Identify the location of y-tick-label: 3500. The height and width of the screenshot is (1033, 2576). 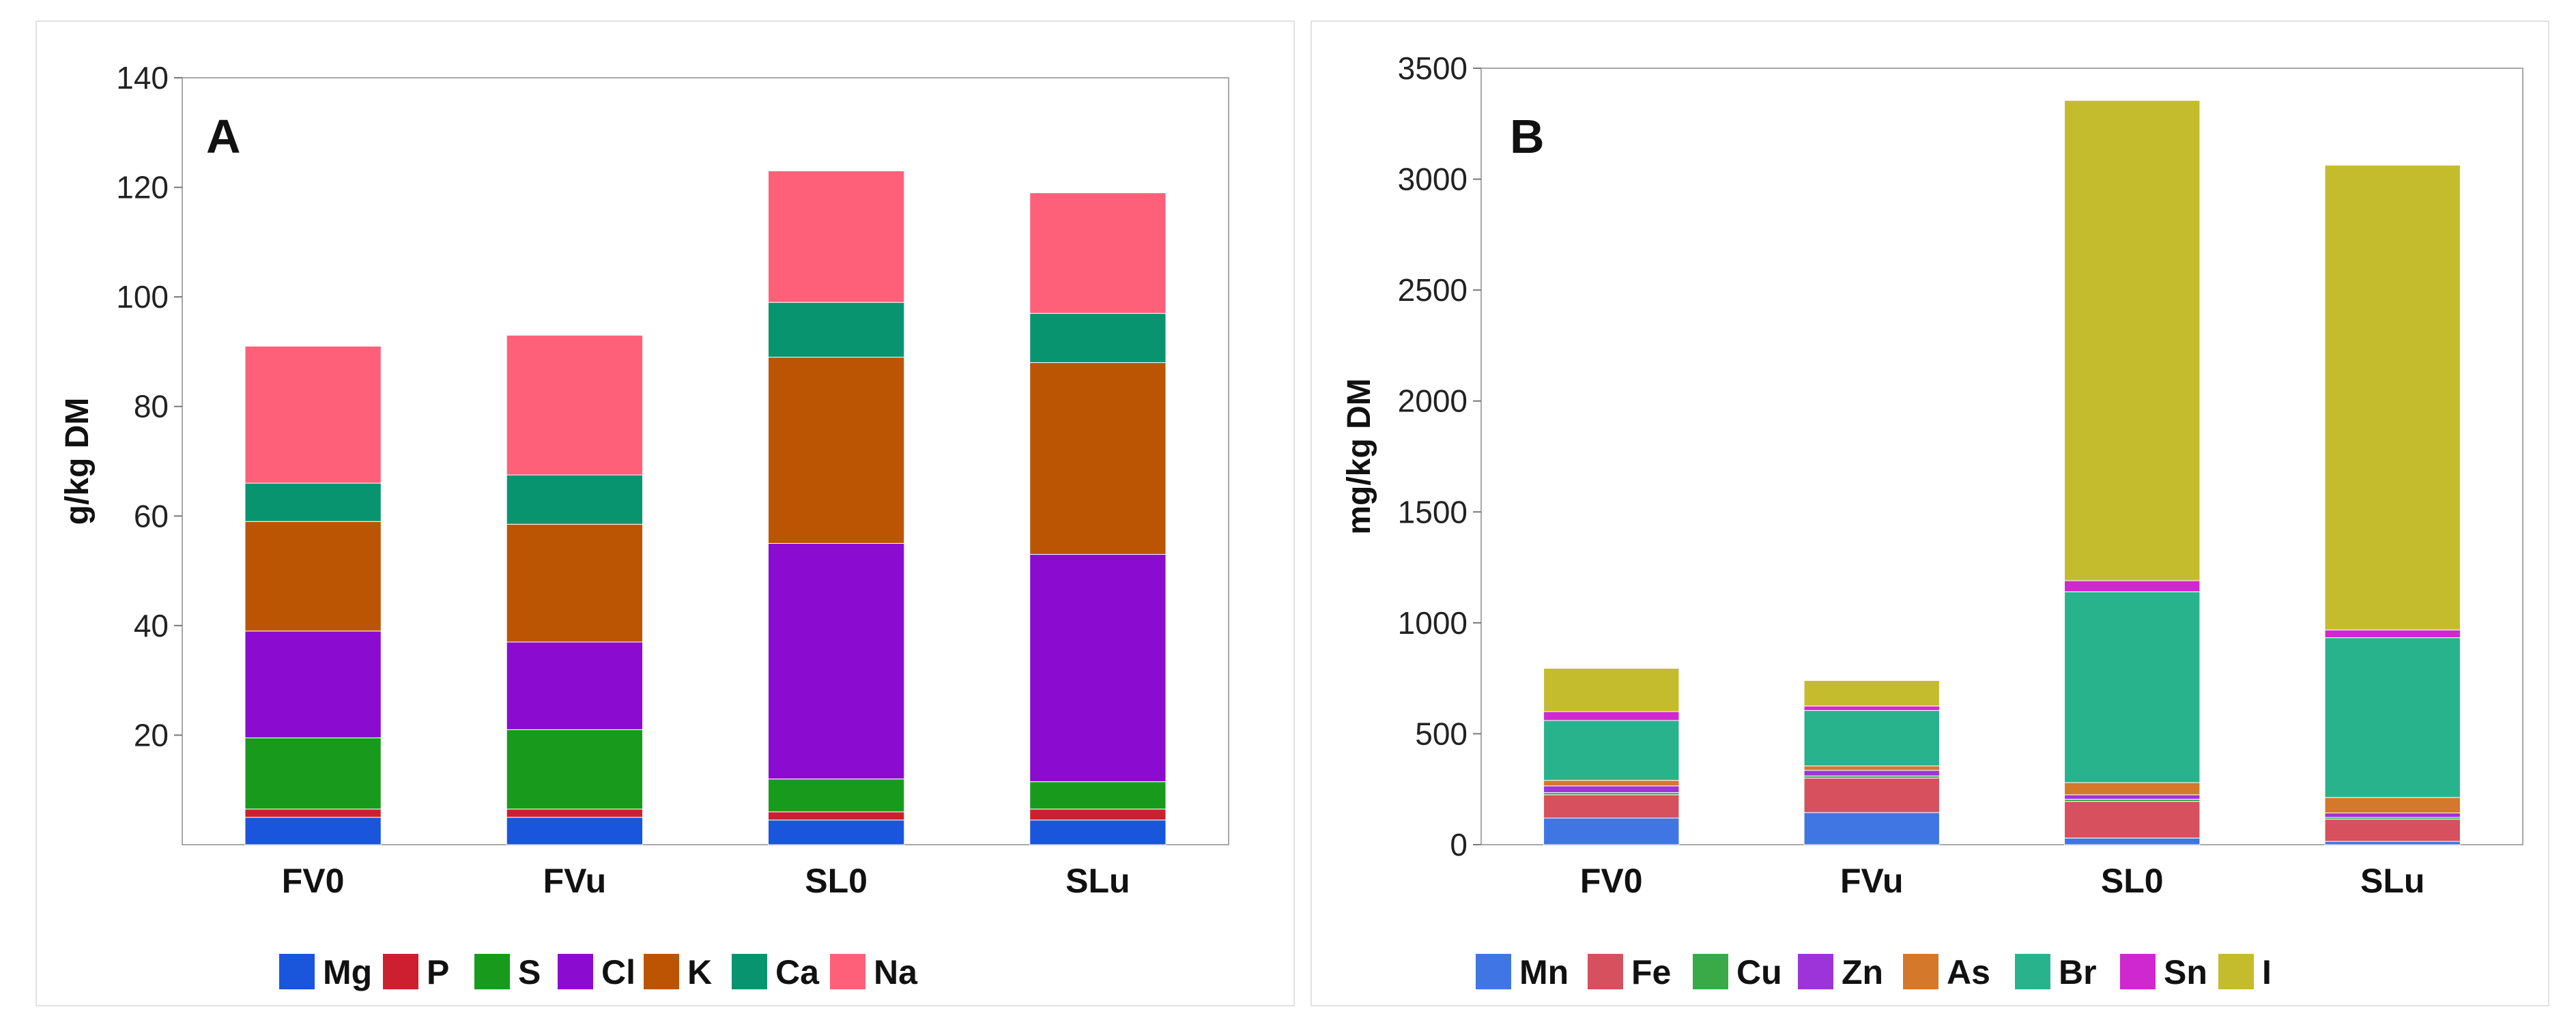
(1433, 68).